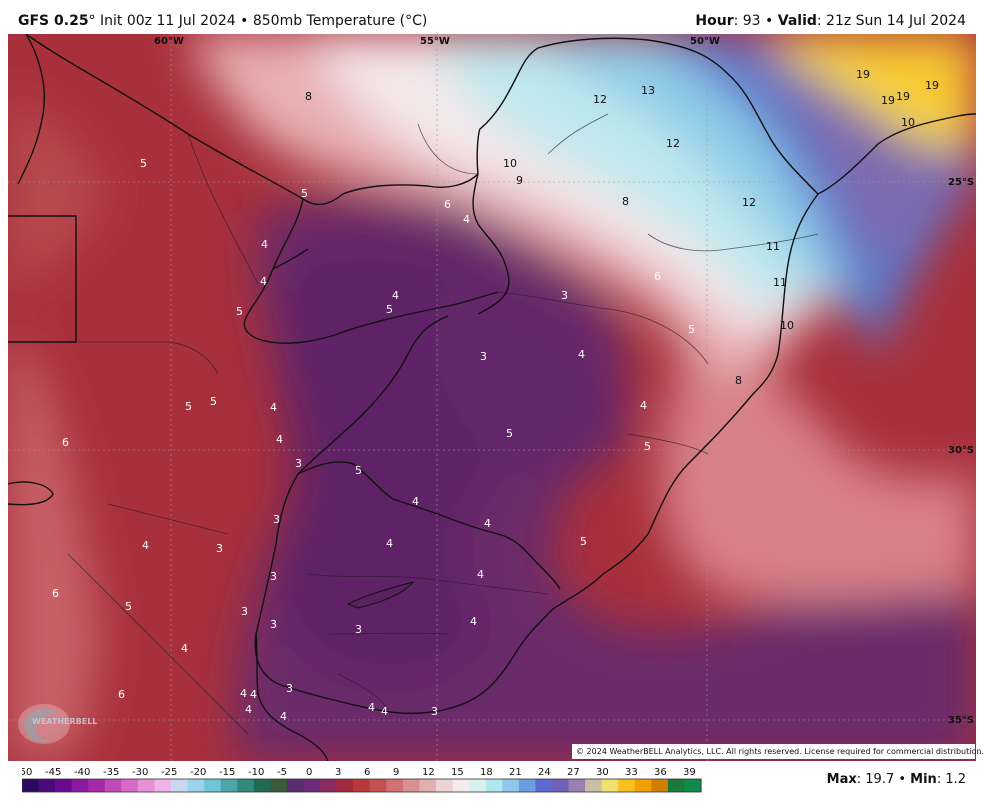 This screenshot has height=808, width=984. Describe the element at coordinates (309, 772) in the screenshot. I see `colorbar-tick-label: 0` at that location.